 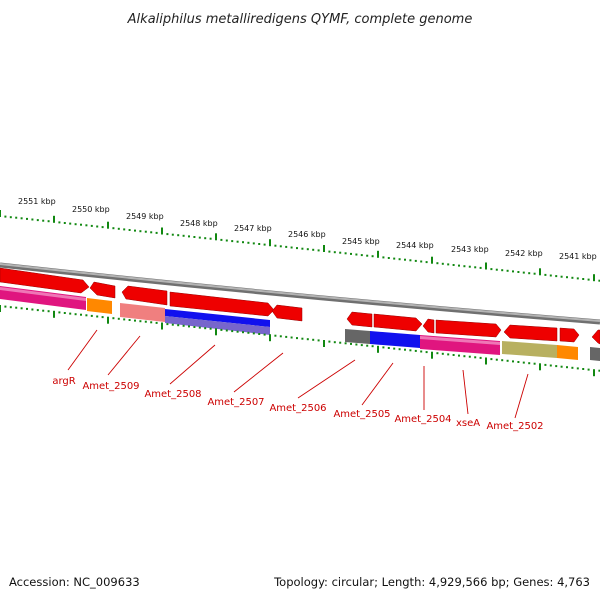 What do you see at coordinates (235, 402) in the screenshot?
I see `gene-label-amet-2507: Amet_2507` at bounding box center [235, 402].